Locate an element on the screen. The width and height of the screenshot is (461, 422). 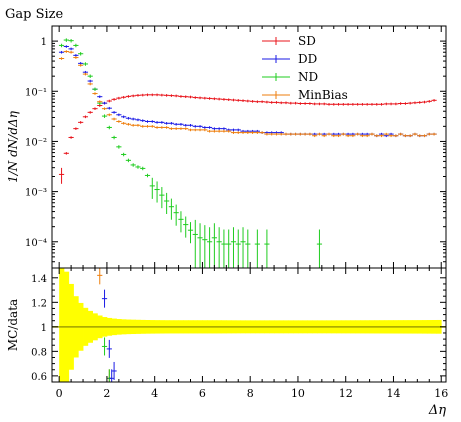
x-tick-label: 14 is located at coordinates (393, 393).